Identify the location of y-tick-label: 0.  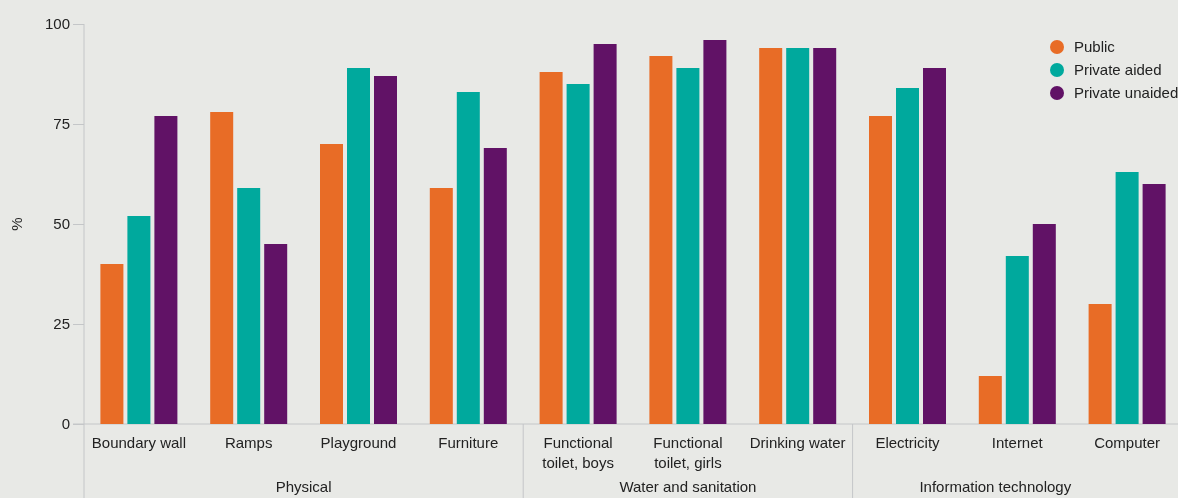
(65, 424).